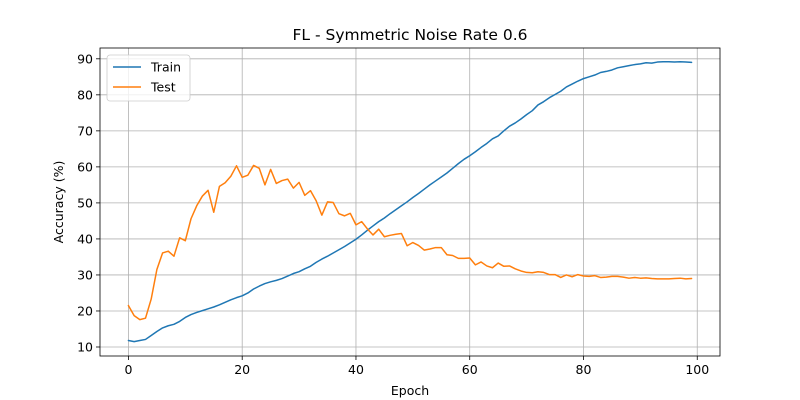 The height and width of the screenshot is (400, 800). Describe the element at coordinates (85, 274) in the screenshot. I see `y-tick-label: 30` at that location.